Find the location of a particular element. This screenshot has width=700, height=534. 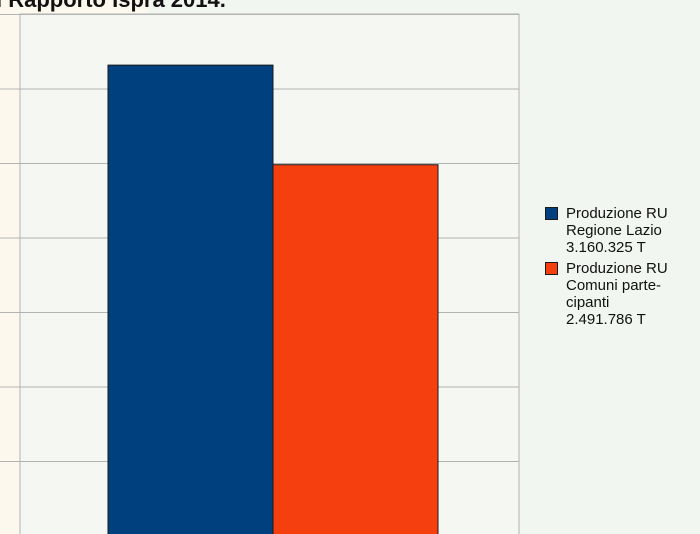

legend-label: Produzione RU Regione Lazio 3.160.325 T is located at coordinates (617, 230).